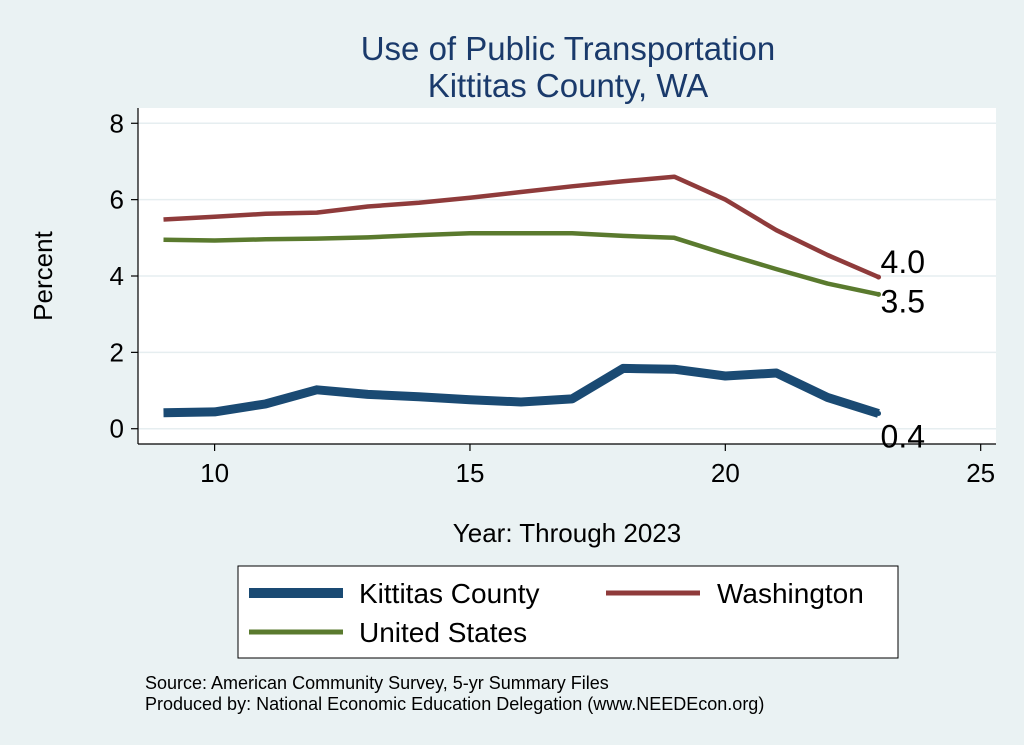  I want to click on series-line-kittitas-county, so click(521, 390).